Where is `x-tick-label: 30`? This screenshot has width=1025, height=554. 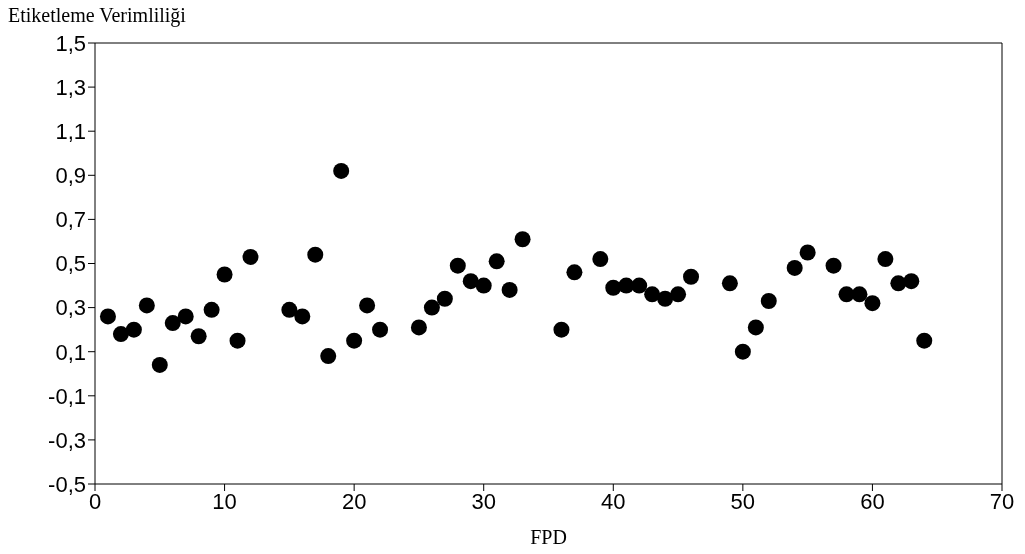 x-tick-label: 30 is located at coordinates (483, 501).